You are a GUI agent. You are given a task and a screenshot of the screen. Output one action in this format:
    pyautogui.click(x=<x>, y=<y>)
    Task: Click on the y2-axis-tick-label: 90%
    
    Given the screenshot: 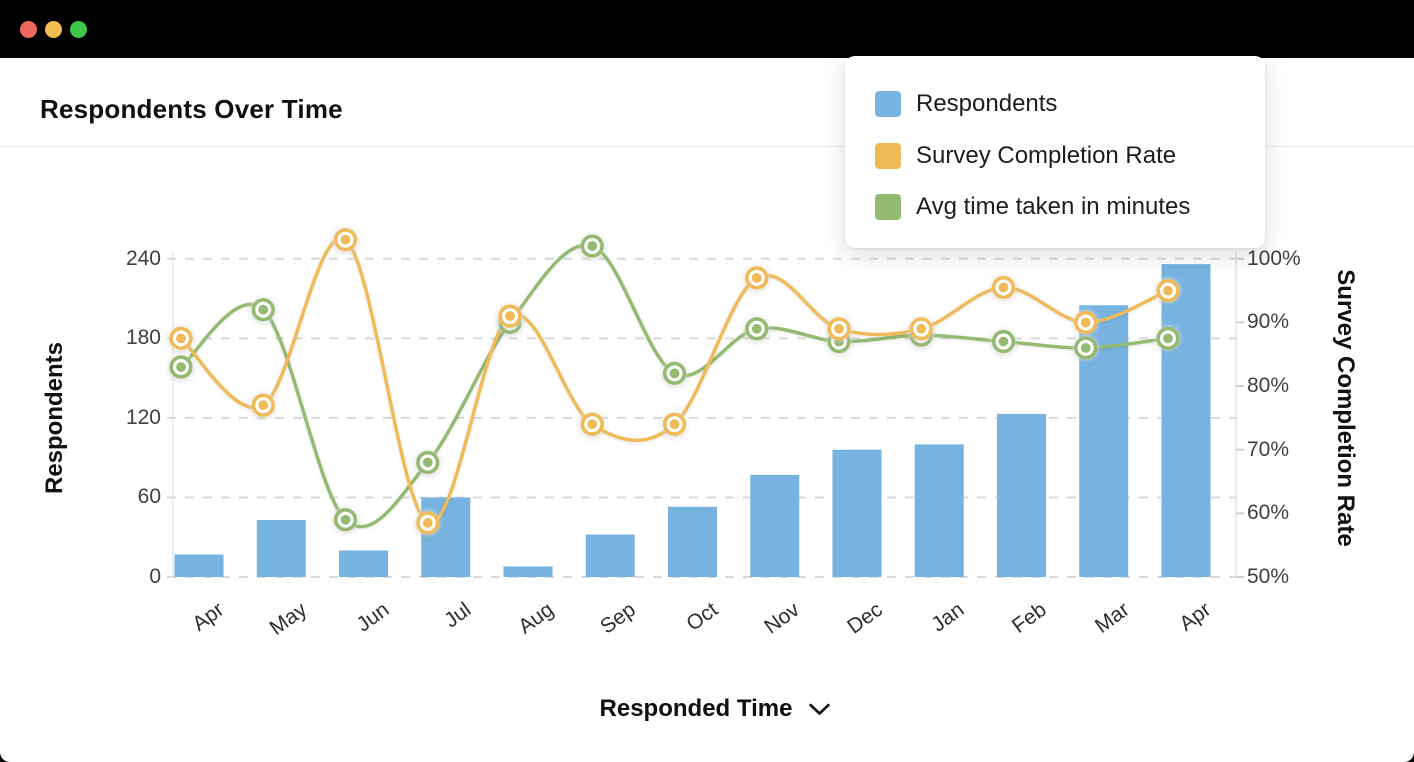 What is the action you would take?
    pyautogui.click(x=1268, y=322)
    